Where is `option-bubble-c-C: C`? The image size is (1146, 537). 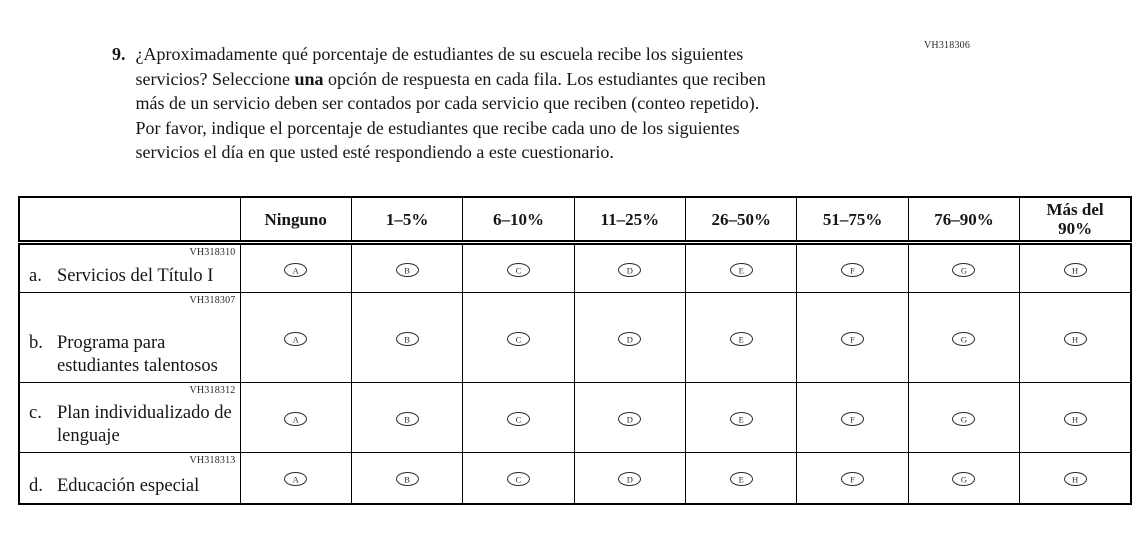
option-bubble-c-C: C is located at coordinates (518, 418).